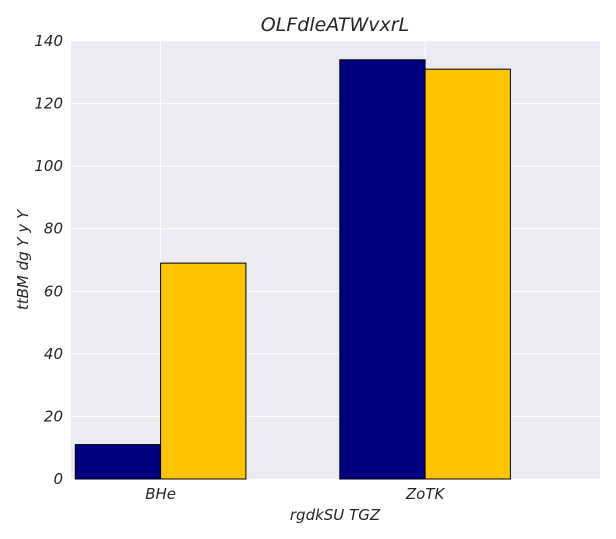  Describe the element at coordinates (48, 260) in the screenshot. I see `y-axis-ticks: 0 20 40 60 80 100 120 140` at that location.